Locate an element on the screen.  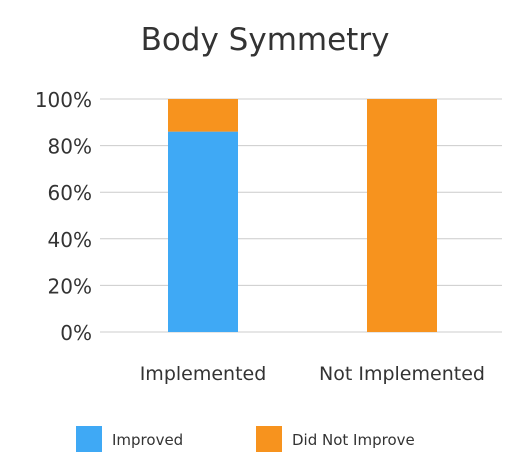
y-tick-label: 0% is located at coordinates (76, 333).